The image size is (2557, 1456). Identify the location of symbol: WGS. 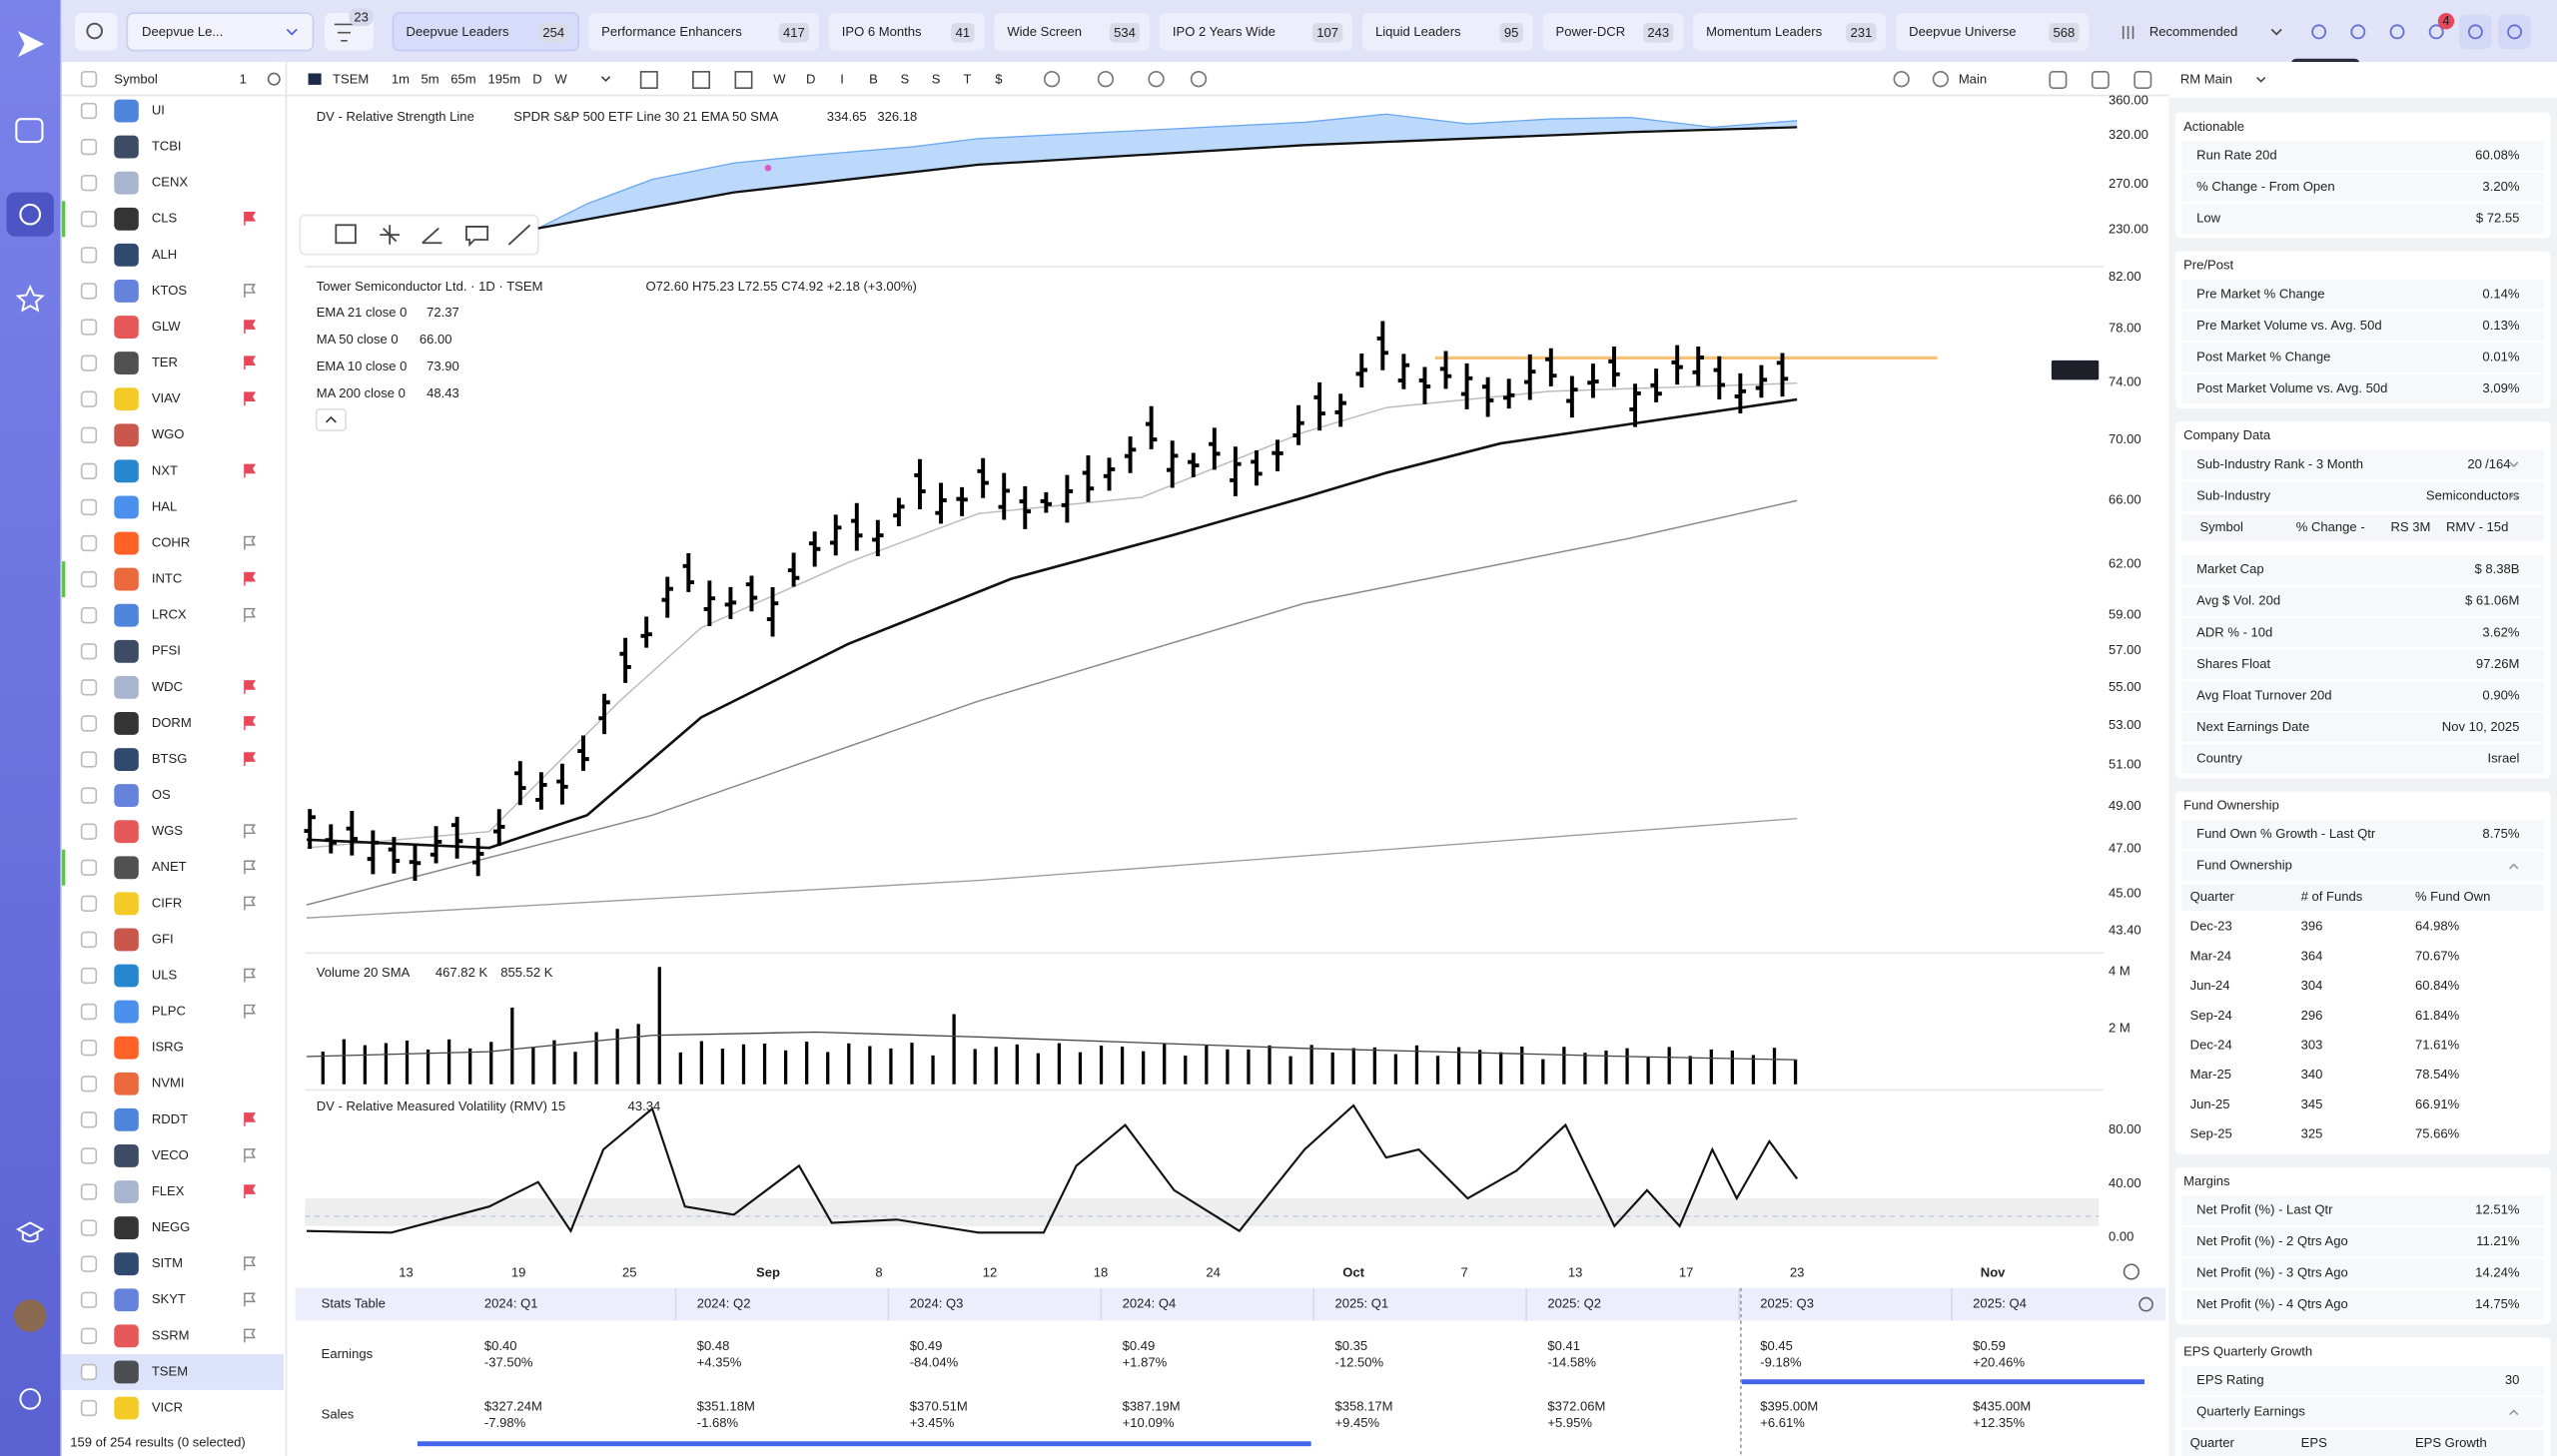
(167, 830).